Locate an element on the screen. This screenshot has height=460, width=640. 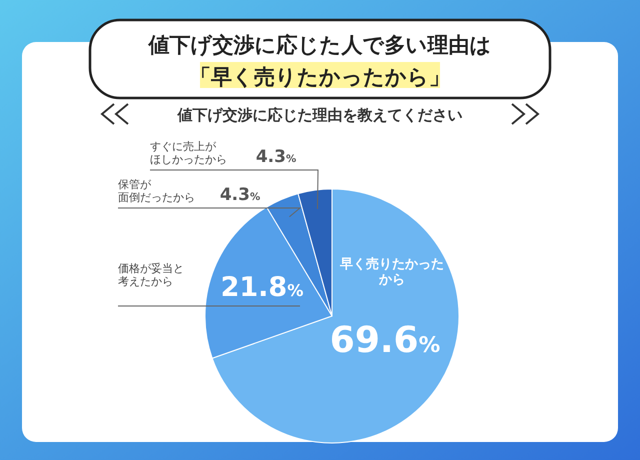
chart-title: 値下げ交渉に応じた人で多い理由は「早く売りたかったから」 is located at coordinates (320, 61).